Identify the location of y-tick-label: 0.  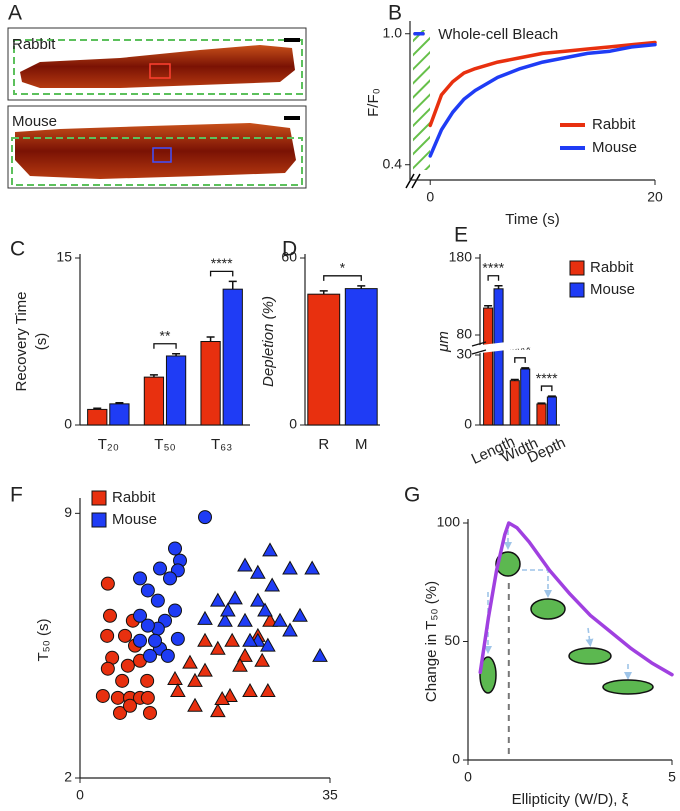
(68, 424).